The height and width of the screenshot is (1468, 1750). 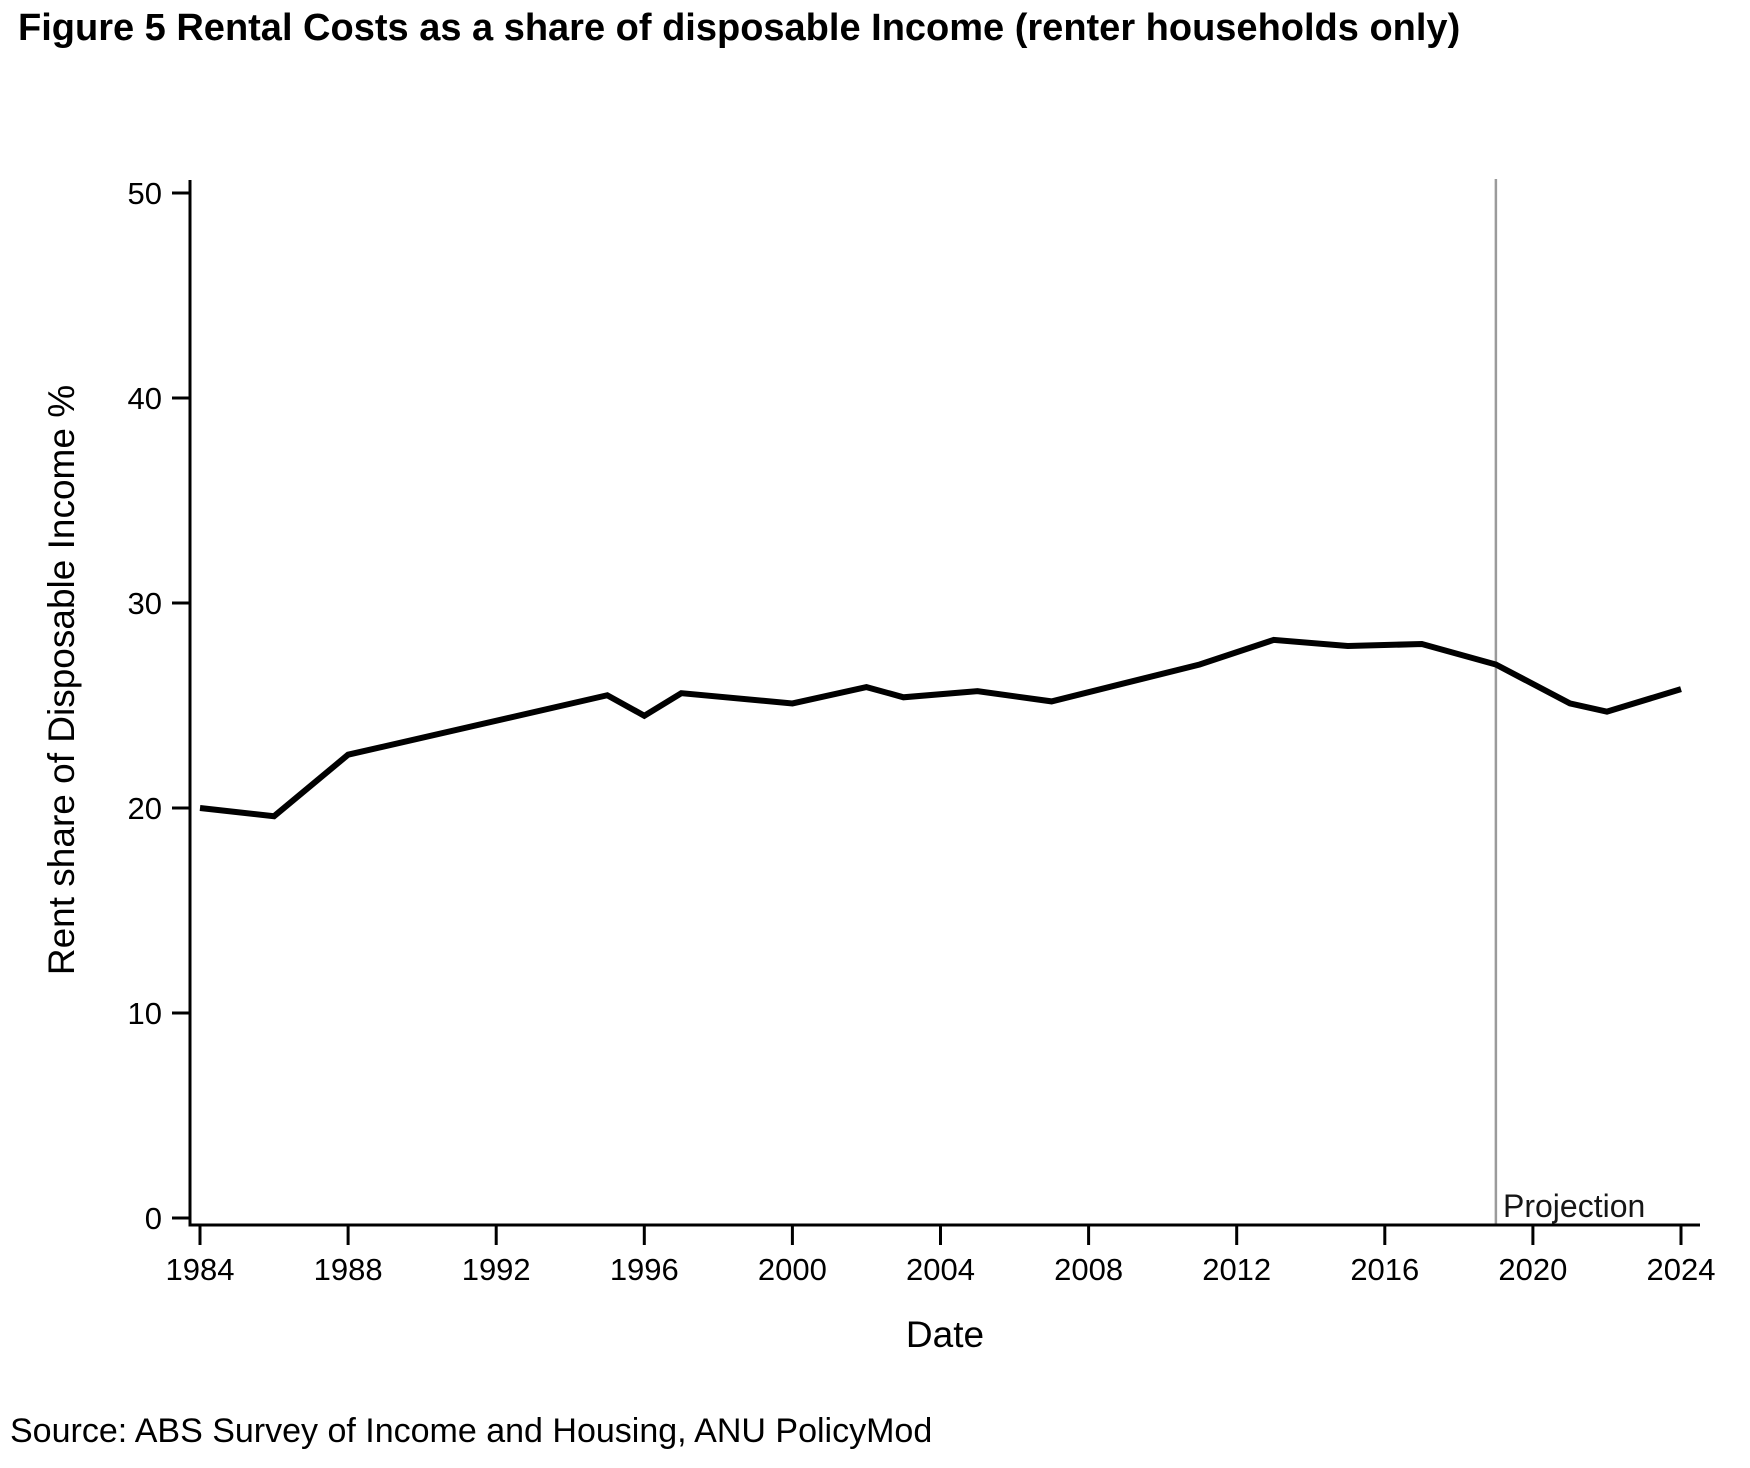 I want to click on projection-label: Projection, so click(x=1574, y=1206).